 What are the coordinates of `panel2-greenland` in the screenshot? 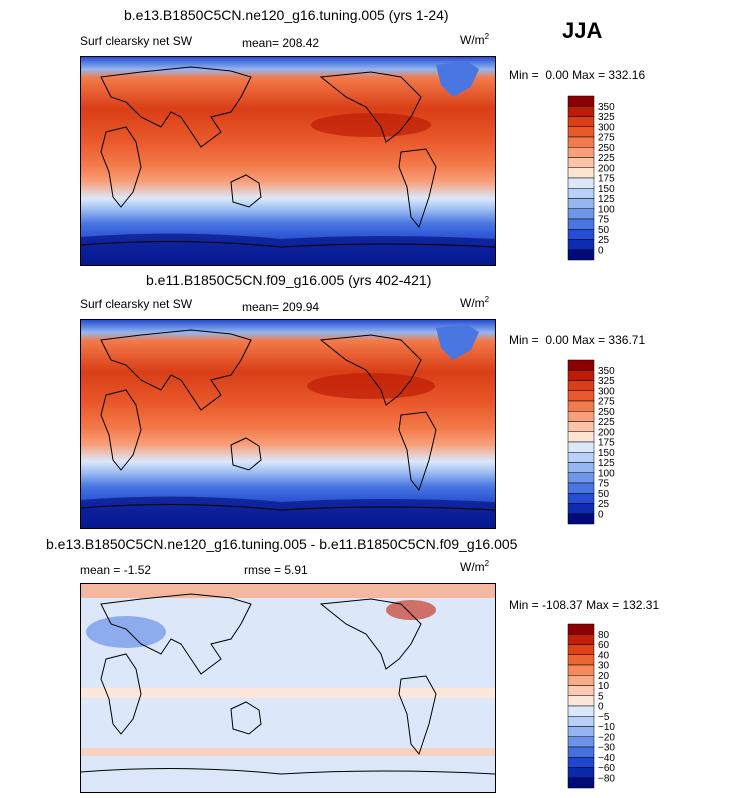 It's located at (457, 342).